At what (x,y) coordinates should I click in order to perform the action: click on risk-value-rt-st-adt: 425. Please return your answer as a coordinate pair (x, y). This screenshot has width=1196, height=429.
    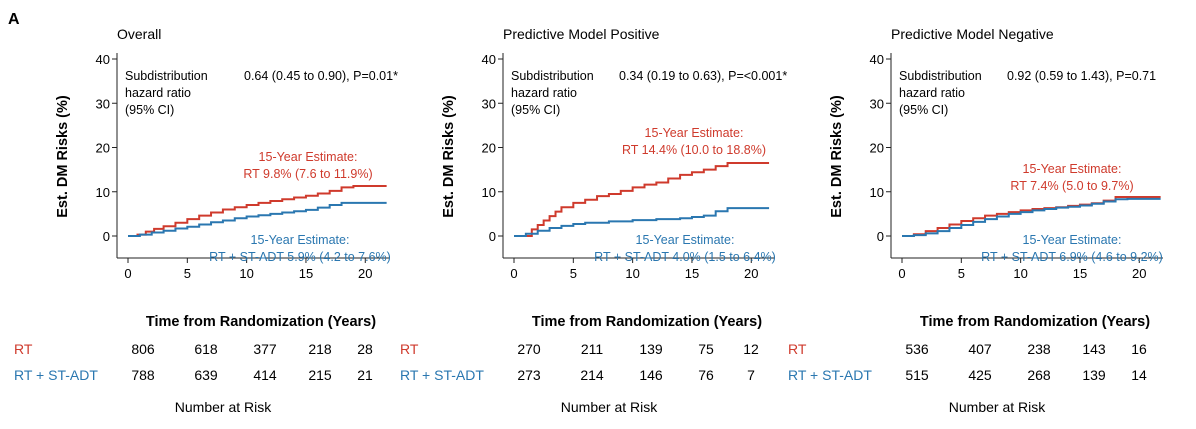
    Looking at the image, I should click on (980, 375).